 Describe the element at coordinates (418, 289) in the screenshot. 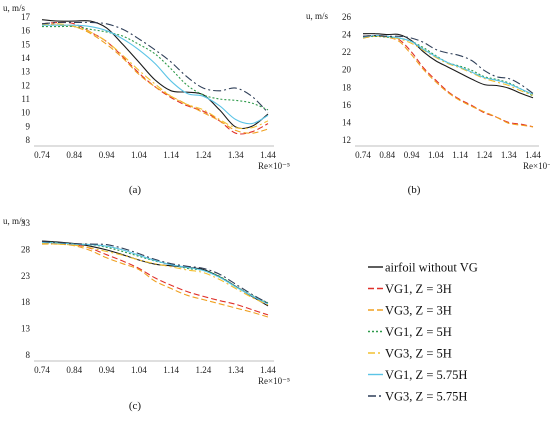

I see `legend-label: VG1, Z = 3H` at that location.